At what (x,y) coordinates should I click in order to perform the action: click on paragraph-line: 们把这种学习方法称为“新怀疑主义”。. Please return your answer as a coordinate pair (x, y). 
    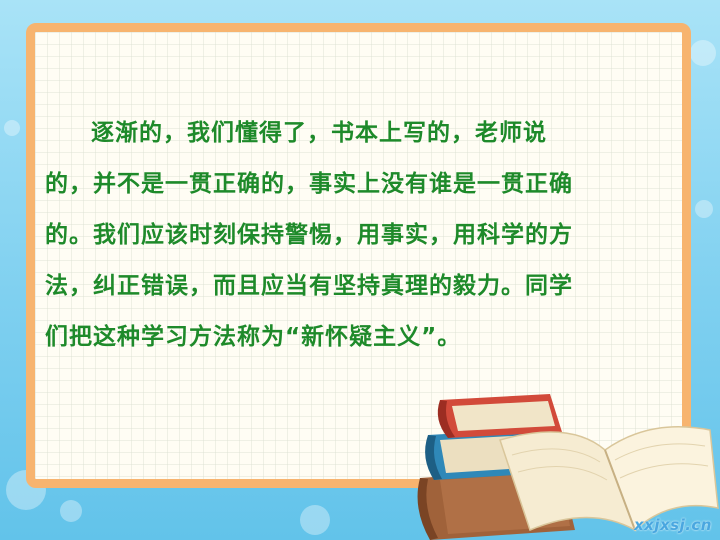
    Looking at the image, I should click on (253, 337).